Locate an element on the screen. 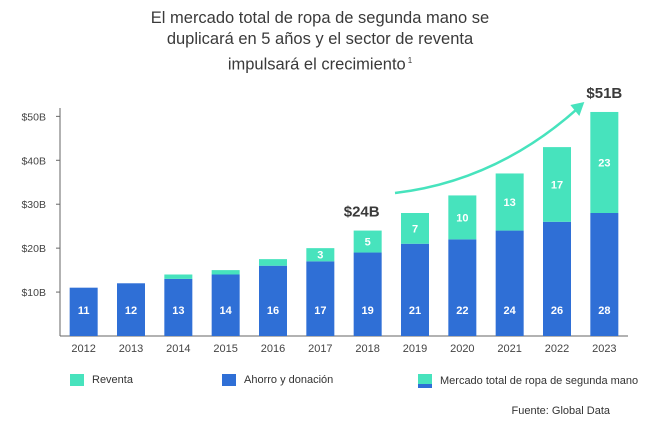 The width and height of the screenshot is (668, 431). bar-label-ahorro: 12 is located at coordinates (131, 311).